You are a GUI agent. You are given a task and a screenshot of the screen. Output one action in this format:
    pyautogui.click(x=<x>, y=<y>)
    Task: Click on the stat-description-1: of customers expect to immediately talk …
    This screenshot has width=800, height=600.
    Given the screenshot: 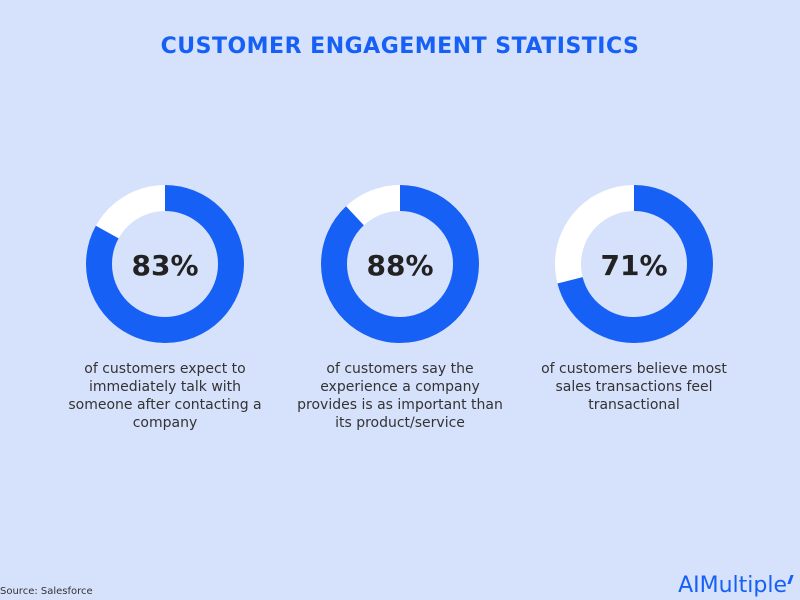 What is the action you would take?
    pyautogui.click(x=165, y=396)
    